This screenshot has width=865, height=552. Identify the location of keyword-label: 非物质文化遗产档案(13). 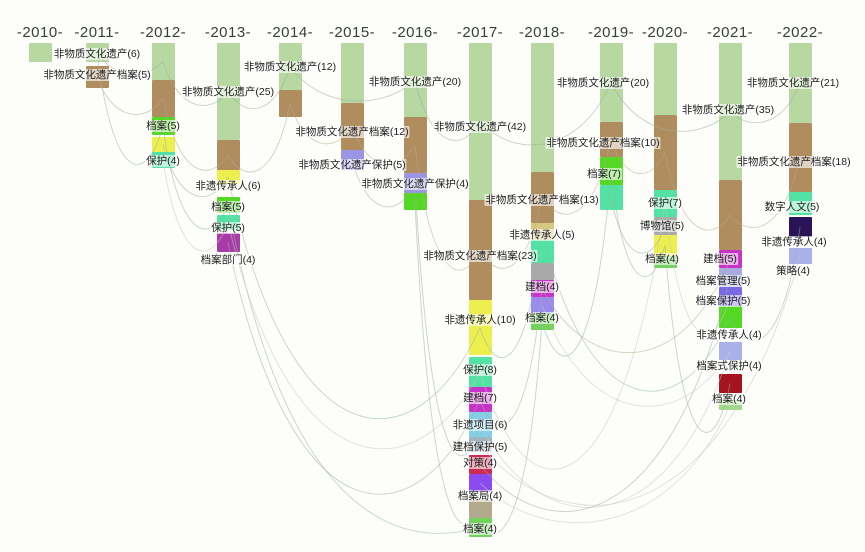
(542, 200).